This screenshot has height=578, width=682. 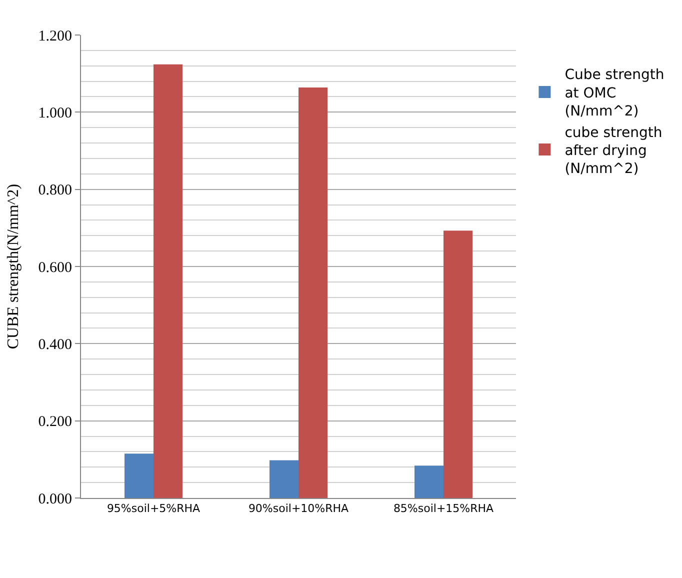 I want to click on y-tick-label: 0.400, so click(x=55, y=344).